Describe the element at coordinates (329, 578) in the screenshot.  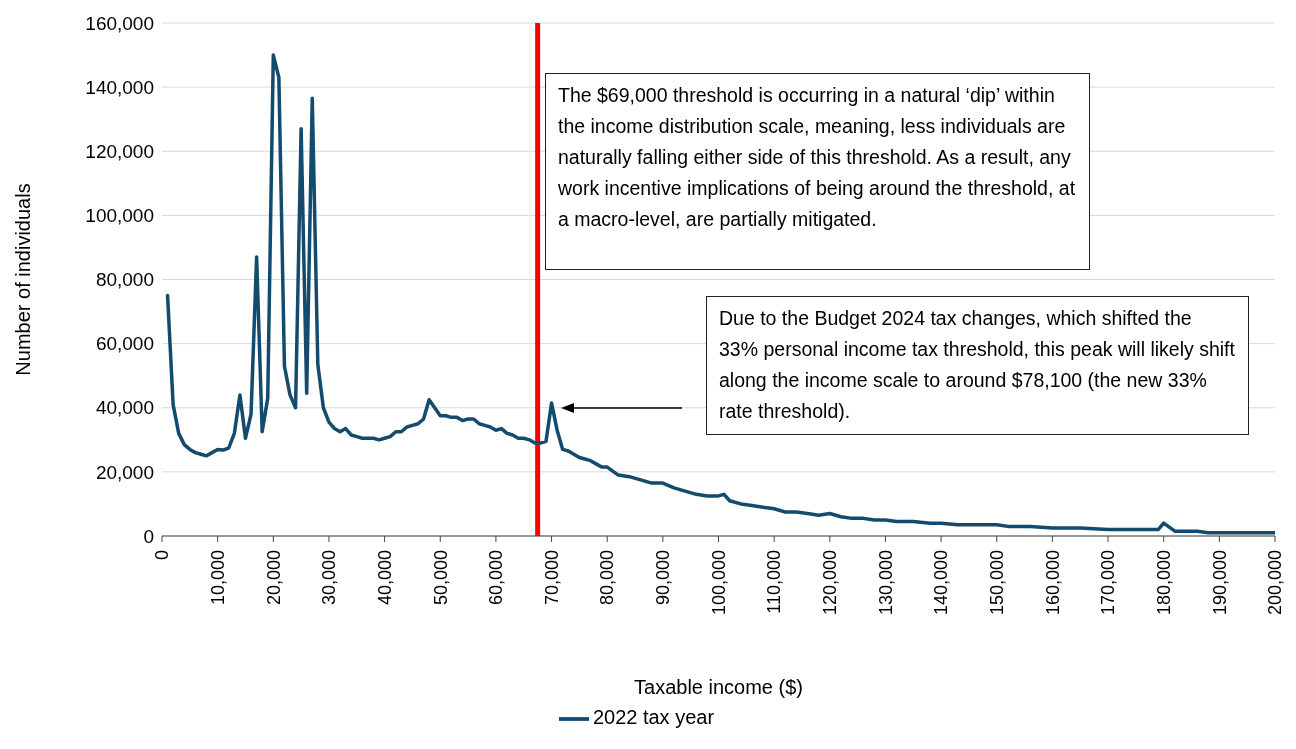
I see `x-tick-label: 30,000` at that location.